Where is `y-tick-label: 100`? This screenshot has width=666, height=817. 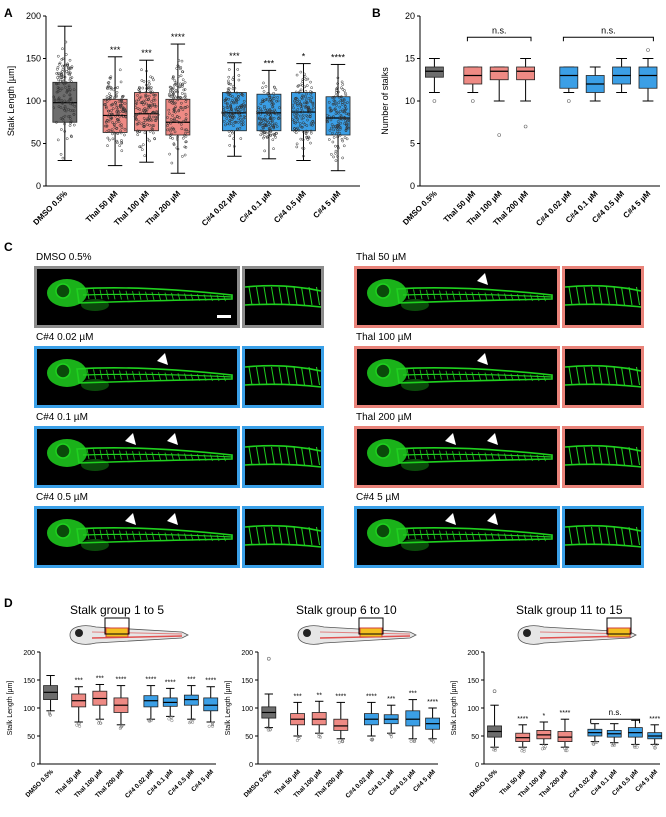
y-tick-label: 100 is located at coordinates (473, 709).